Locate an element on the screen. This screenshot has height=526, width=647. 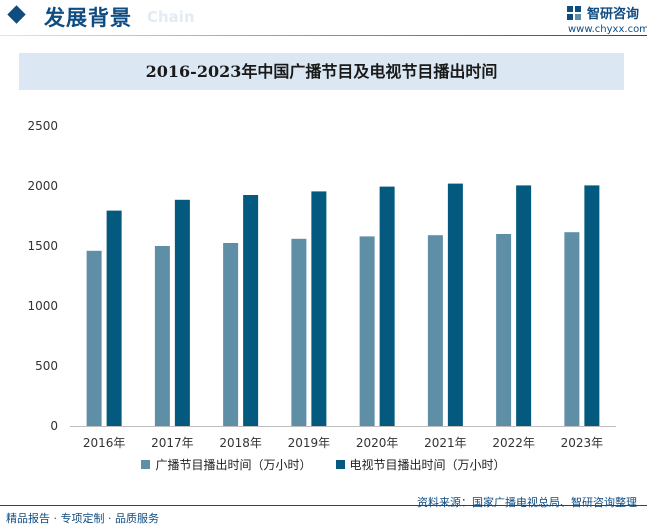
brand-url: www.chyxx.com is located at coordinates (607, 29).